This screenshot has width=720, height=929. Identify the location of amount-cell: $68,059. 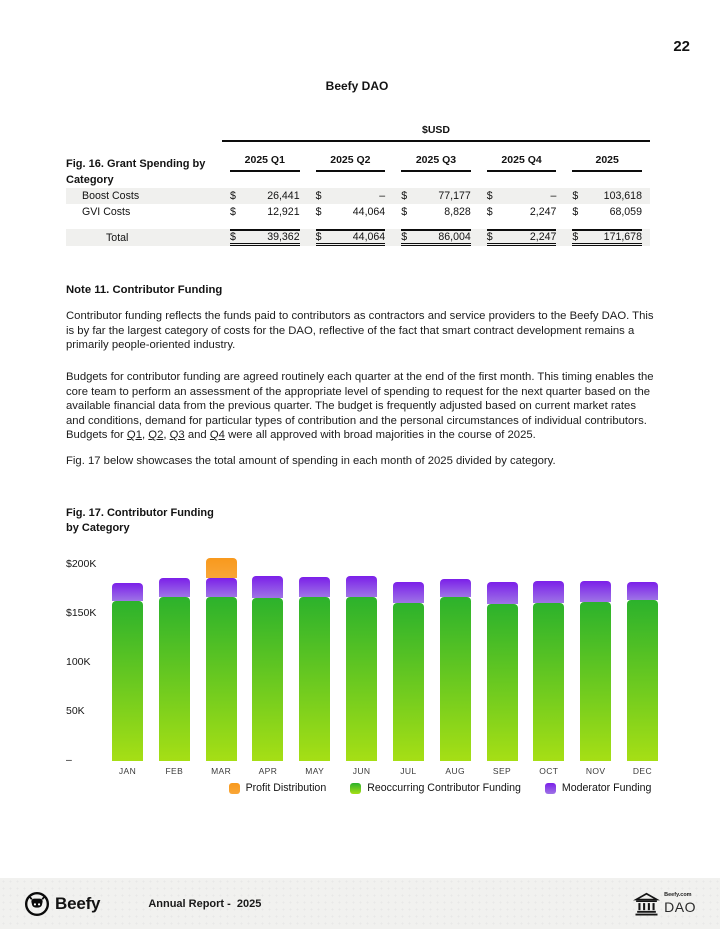
(607, 212).